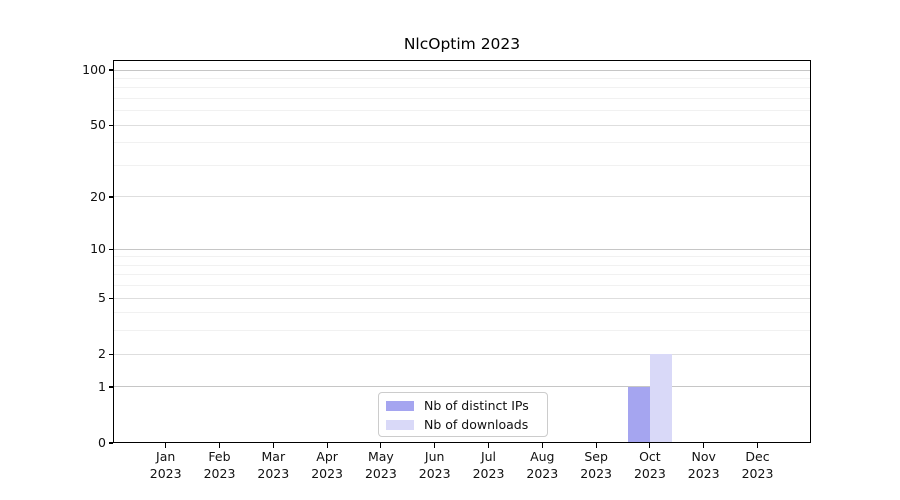 This screenshot has width=900, height=500. What do you see at coordinates (488, 465) in the screenshot?
I see `x-tick-label: Jul 2023` at bounding box center [488, 465].